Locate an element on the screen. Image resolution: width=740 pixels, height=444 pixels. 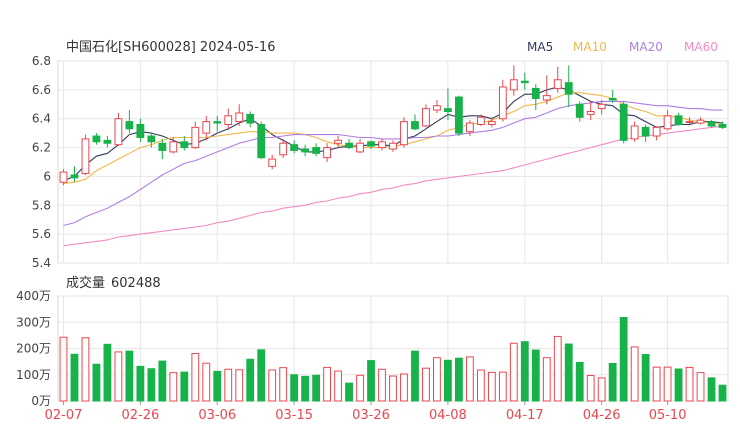
x-tick-label: 04-08 is located at coordinates (448, 415).